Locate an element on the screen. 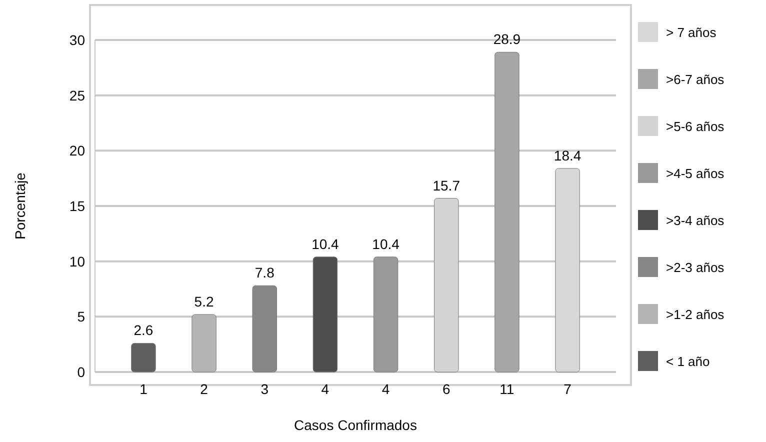 The image size is (766, 442). y-tick-label: 20 is located at coordinates (77, 150).